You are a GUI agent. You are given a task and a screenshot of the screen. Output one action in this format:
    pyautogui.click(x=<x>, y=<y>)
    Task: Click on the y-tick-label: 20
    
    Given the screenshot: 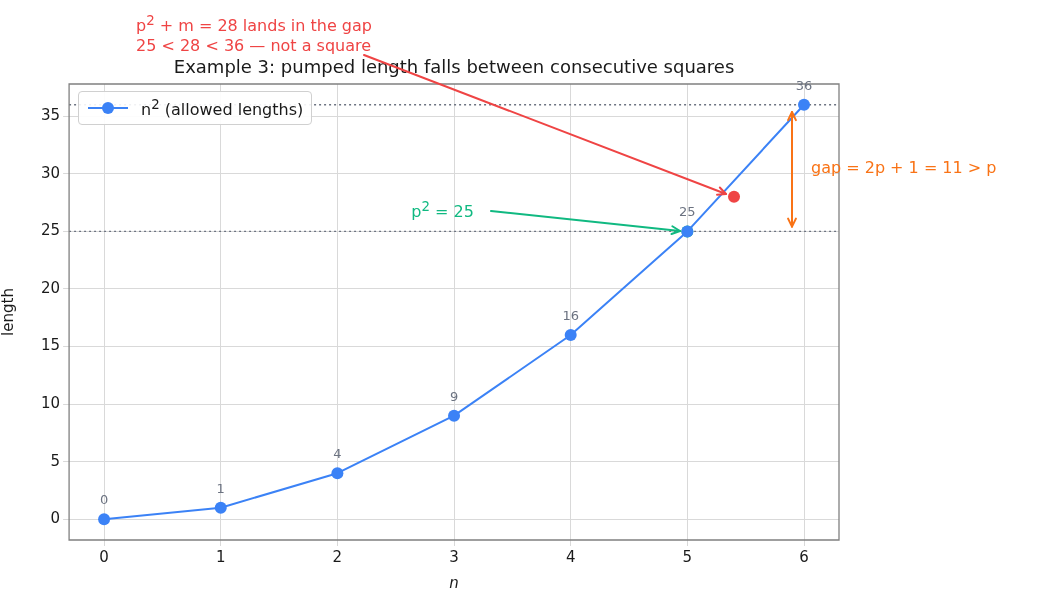 What is the action you would take?
    pyautogui.click(x=50, y=287)
    